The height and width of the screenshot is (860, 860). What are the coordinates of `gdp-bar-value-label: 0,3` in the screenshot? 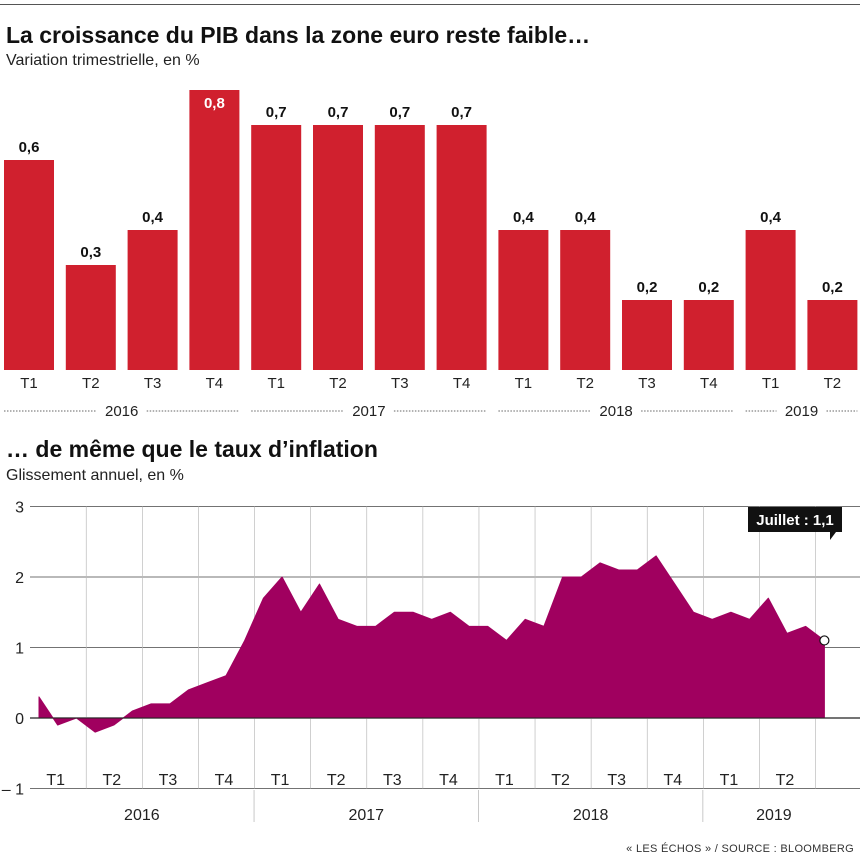 It's located at (90, 252).